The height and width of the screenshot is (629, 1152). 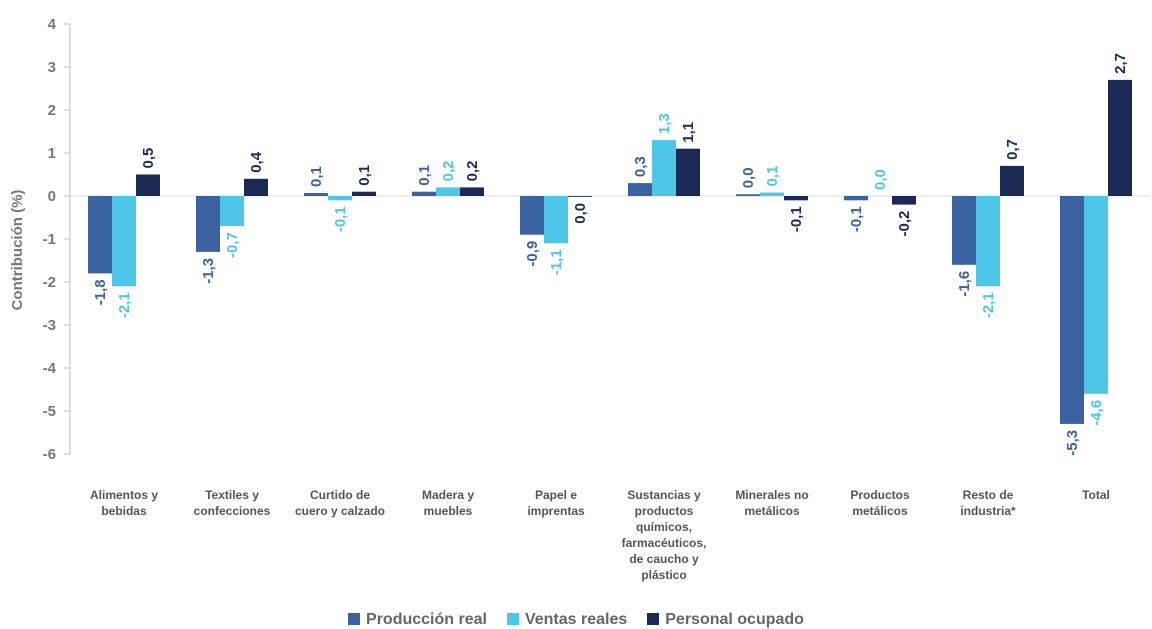 I want to click on legend-item: Personal ocupado, so click(x=725, y=620).